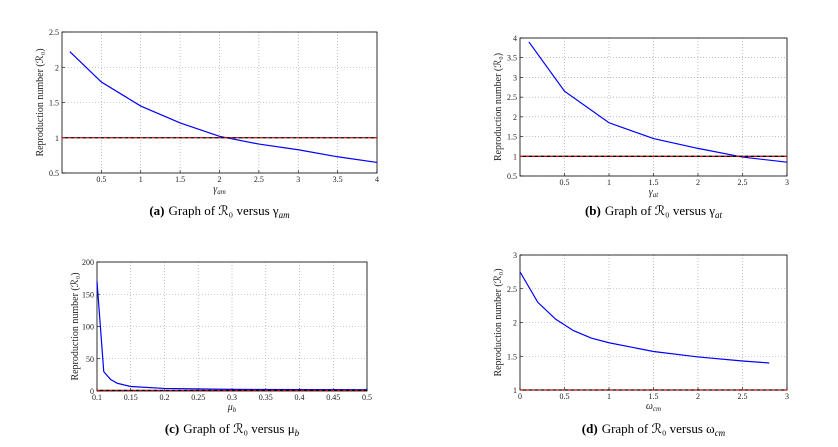 The width and height of the screenshot is (838, 447). What do you see at coordinates (520, 396) in the screenshot?
I see `x-tick-label: 0` at bounding box center [520, 396].